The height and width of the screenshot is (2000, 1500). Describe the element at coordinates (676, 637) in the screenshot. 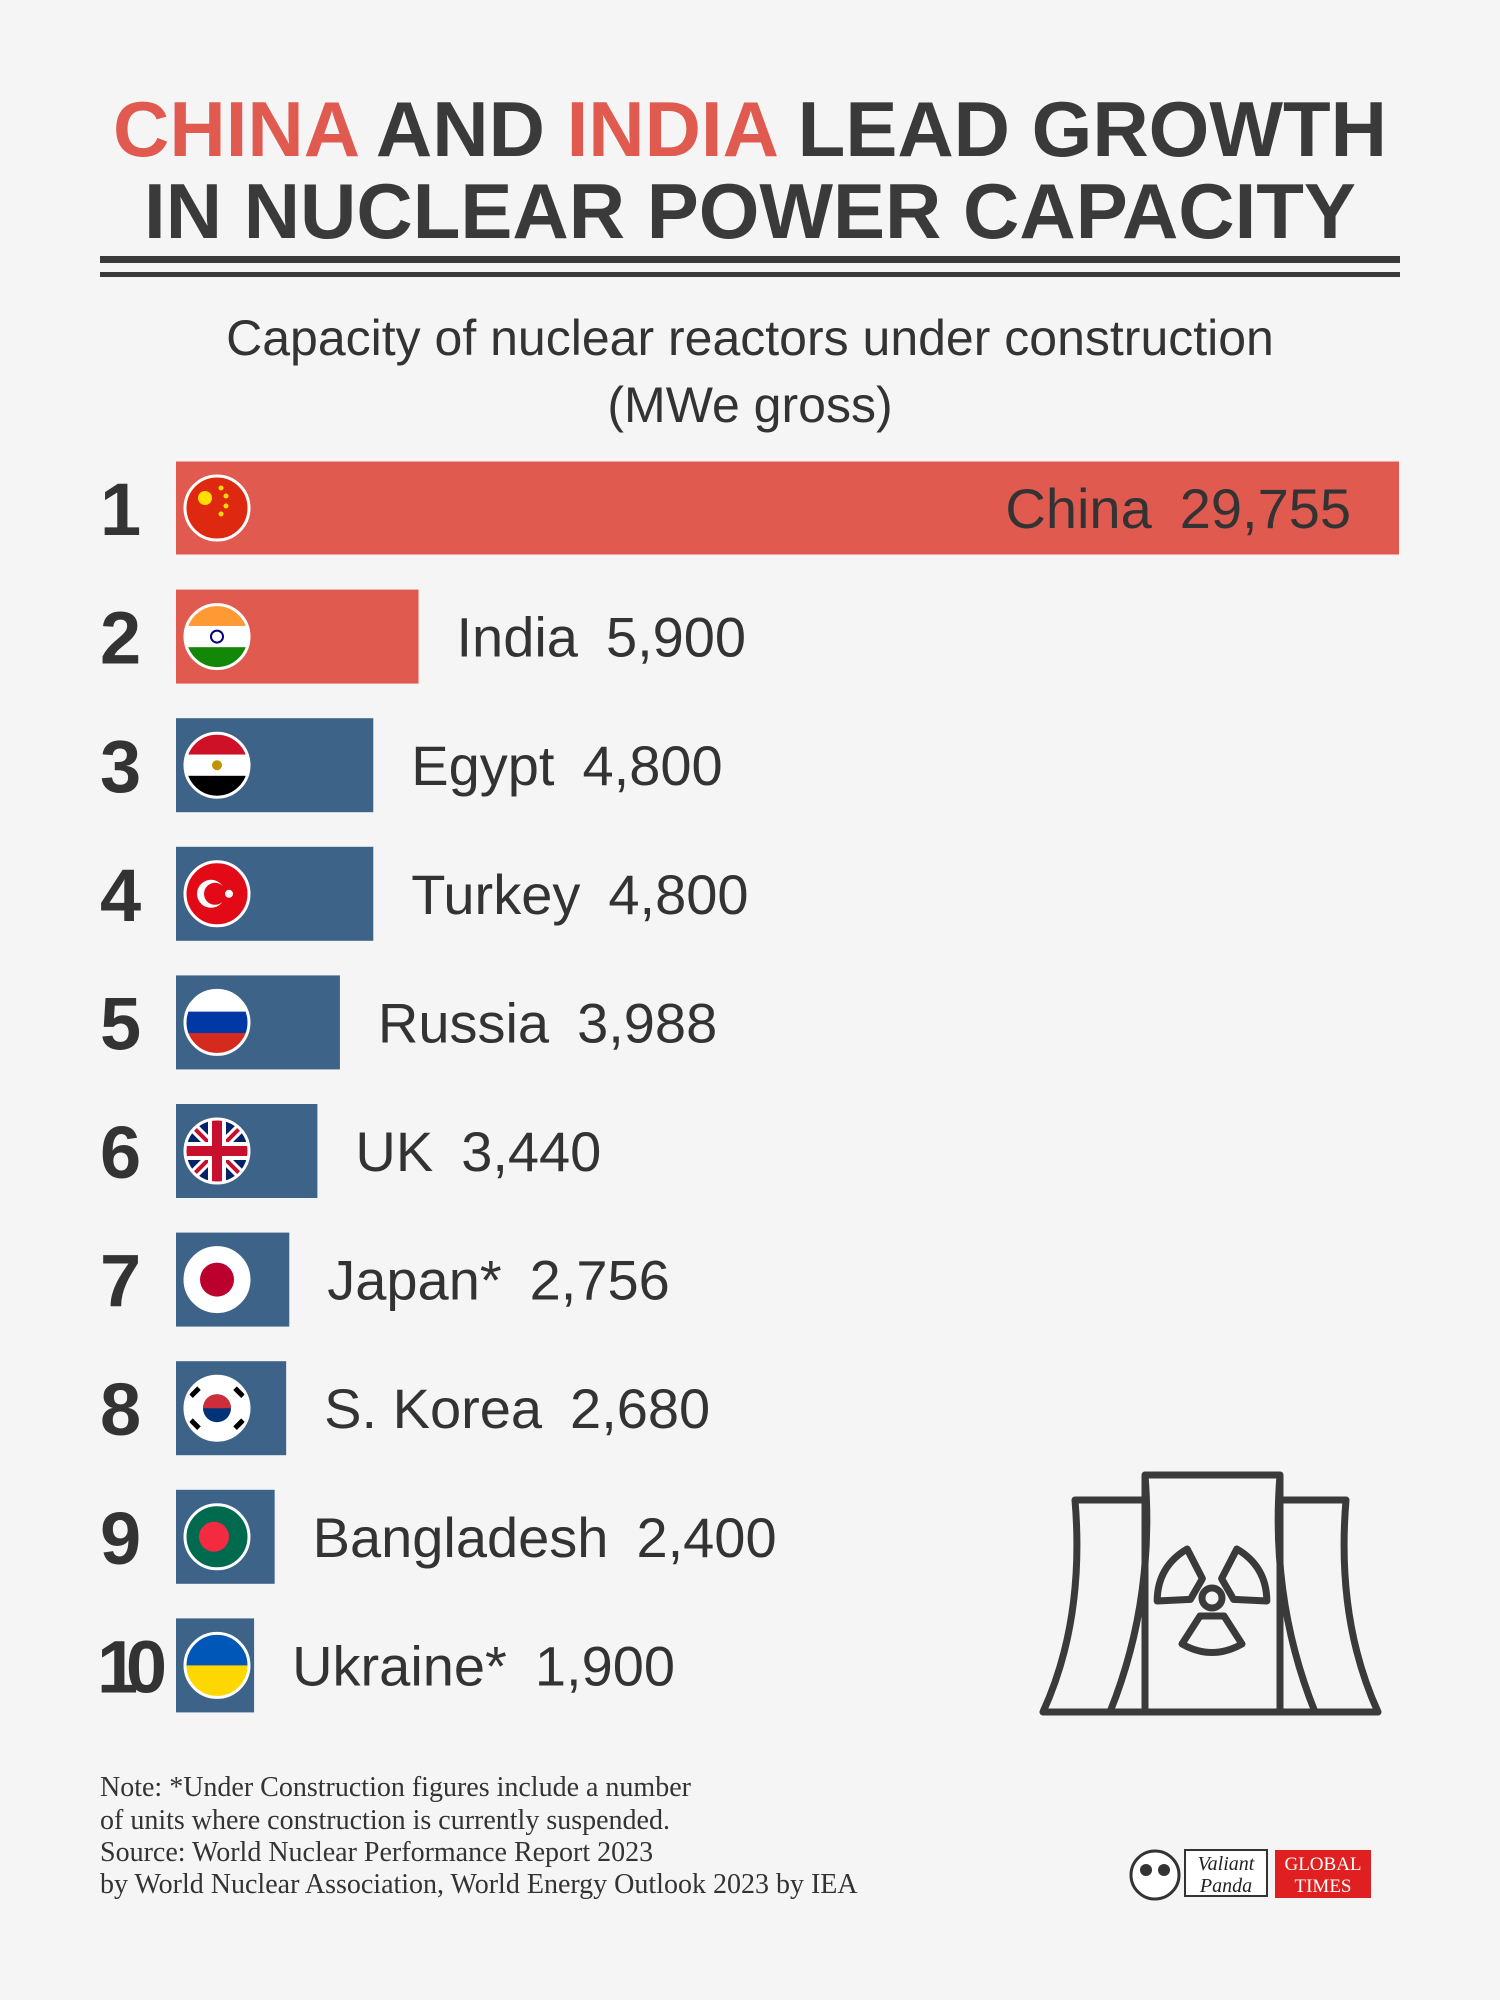

I see `value-label: 5,900` at that location.